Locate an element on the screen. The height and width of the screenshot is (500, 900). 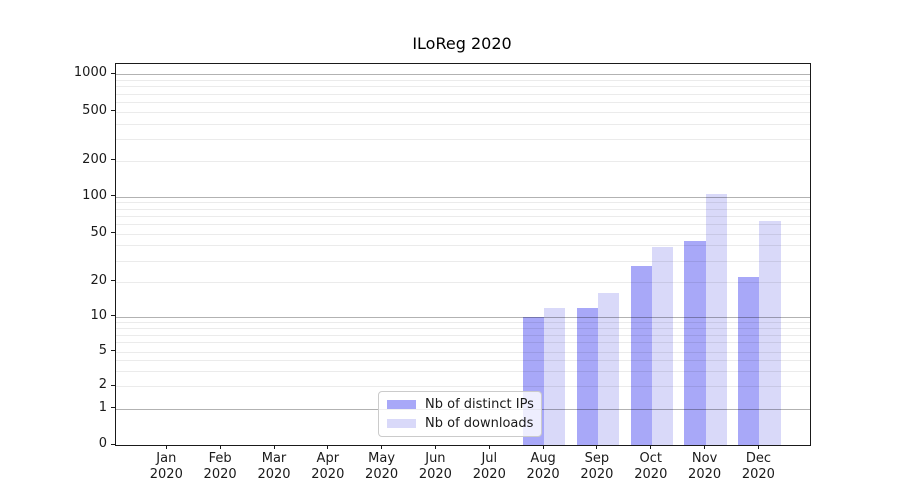
bar-downloads-nov is located at coordinates (716, 319).